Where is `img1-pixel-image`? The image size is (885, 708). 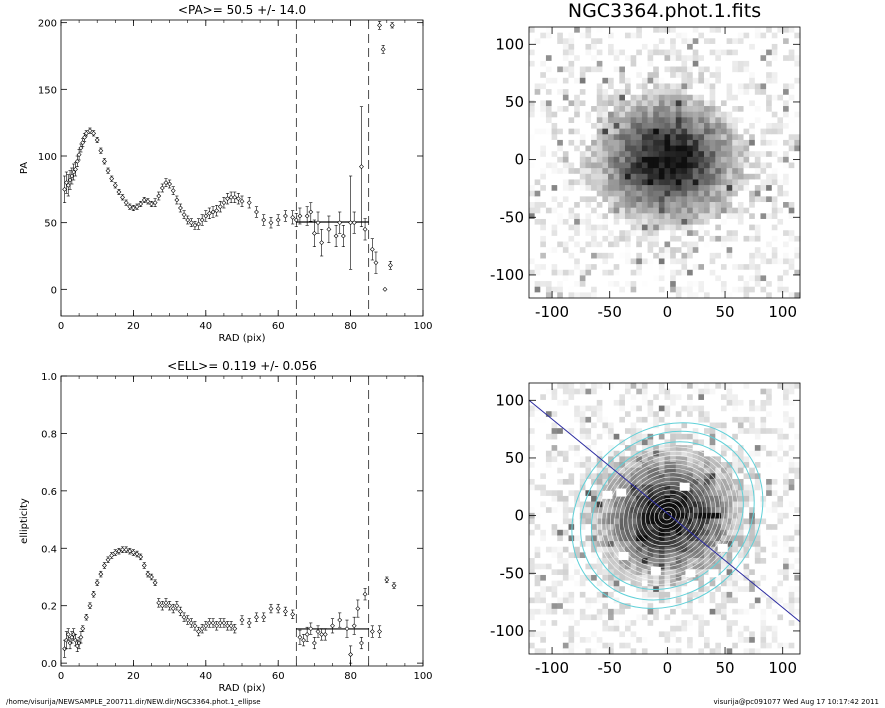 img1-pixel-image is located at coordinates (665, 163).